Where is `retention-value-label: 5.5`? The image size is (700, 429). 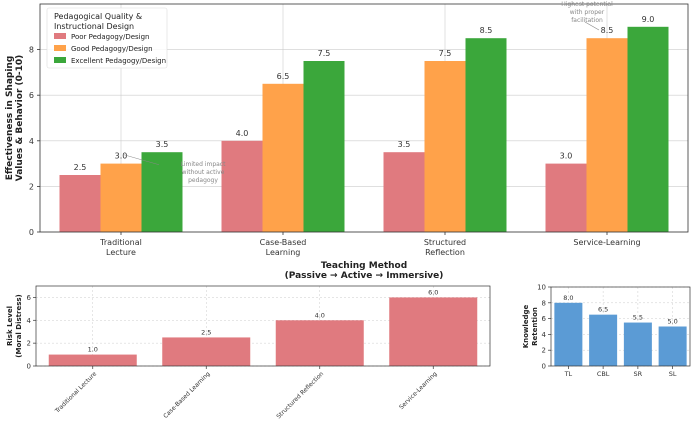
retention-value-label: 5.5 is located at coordinates (638, 318).